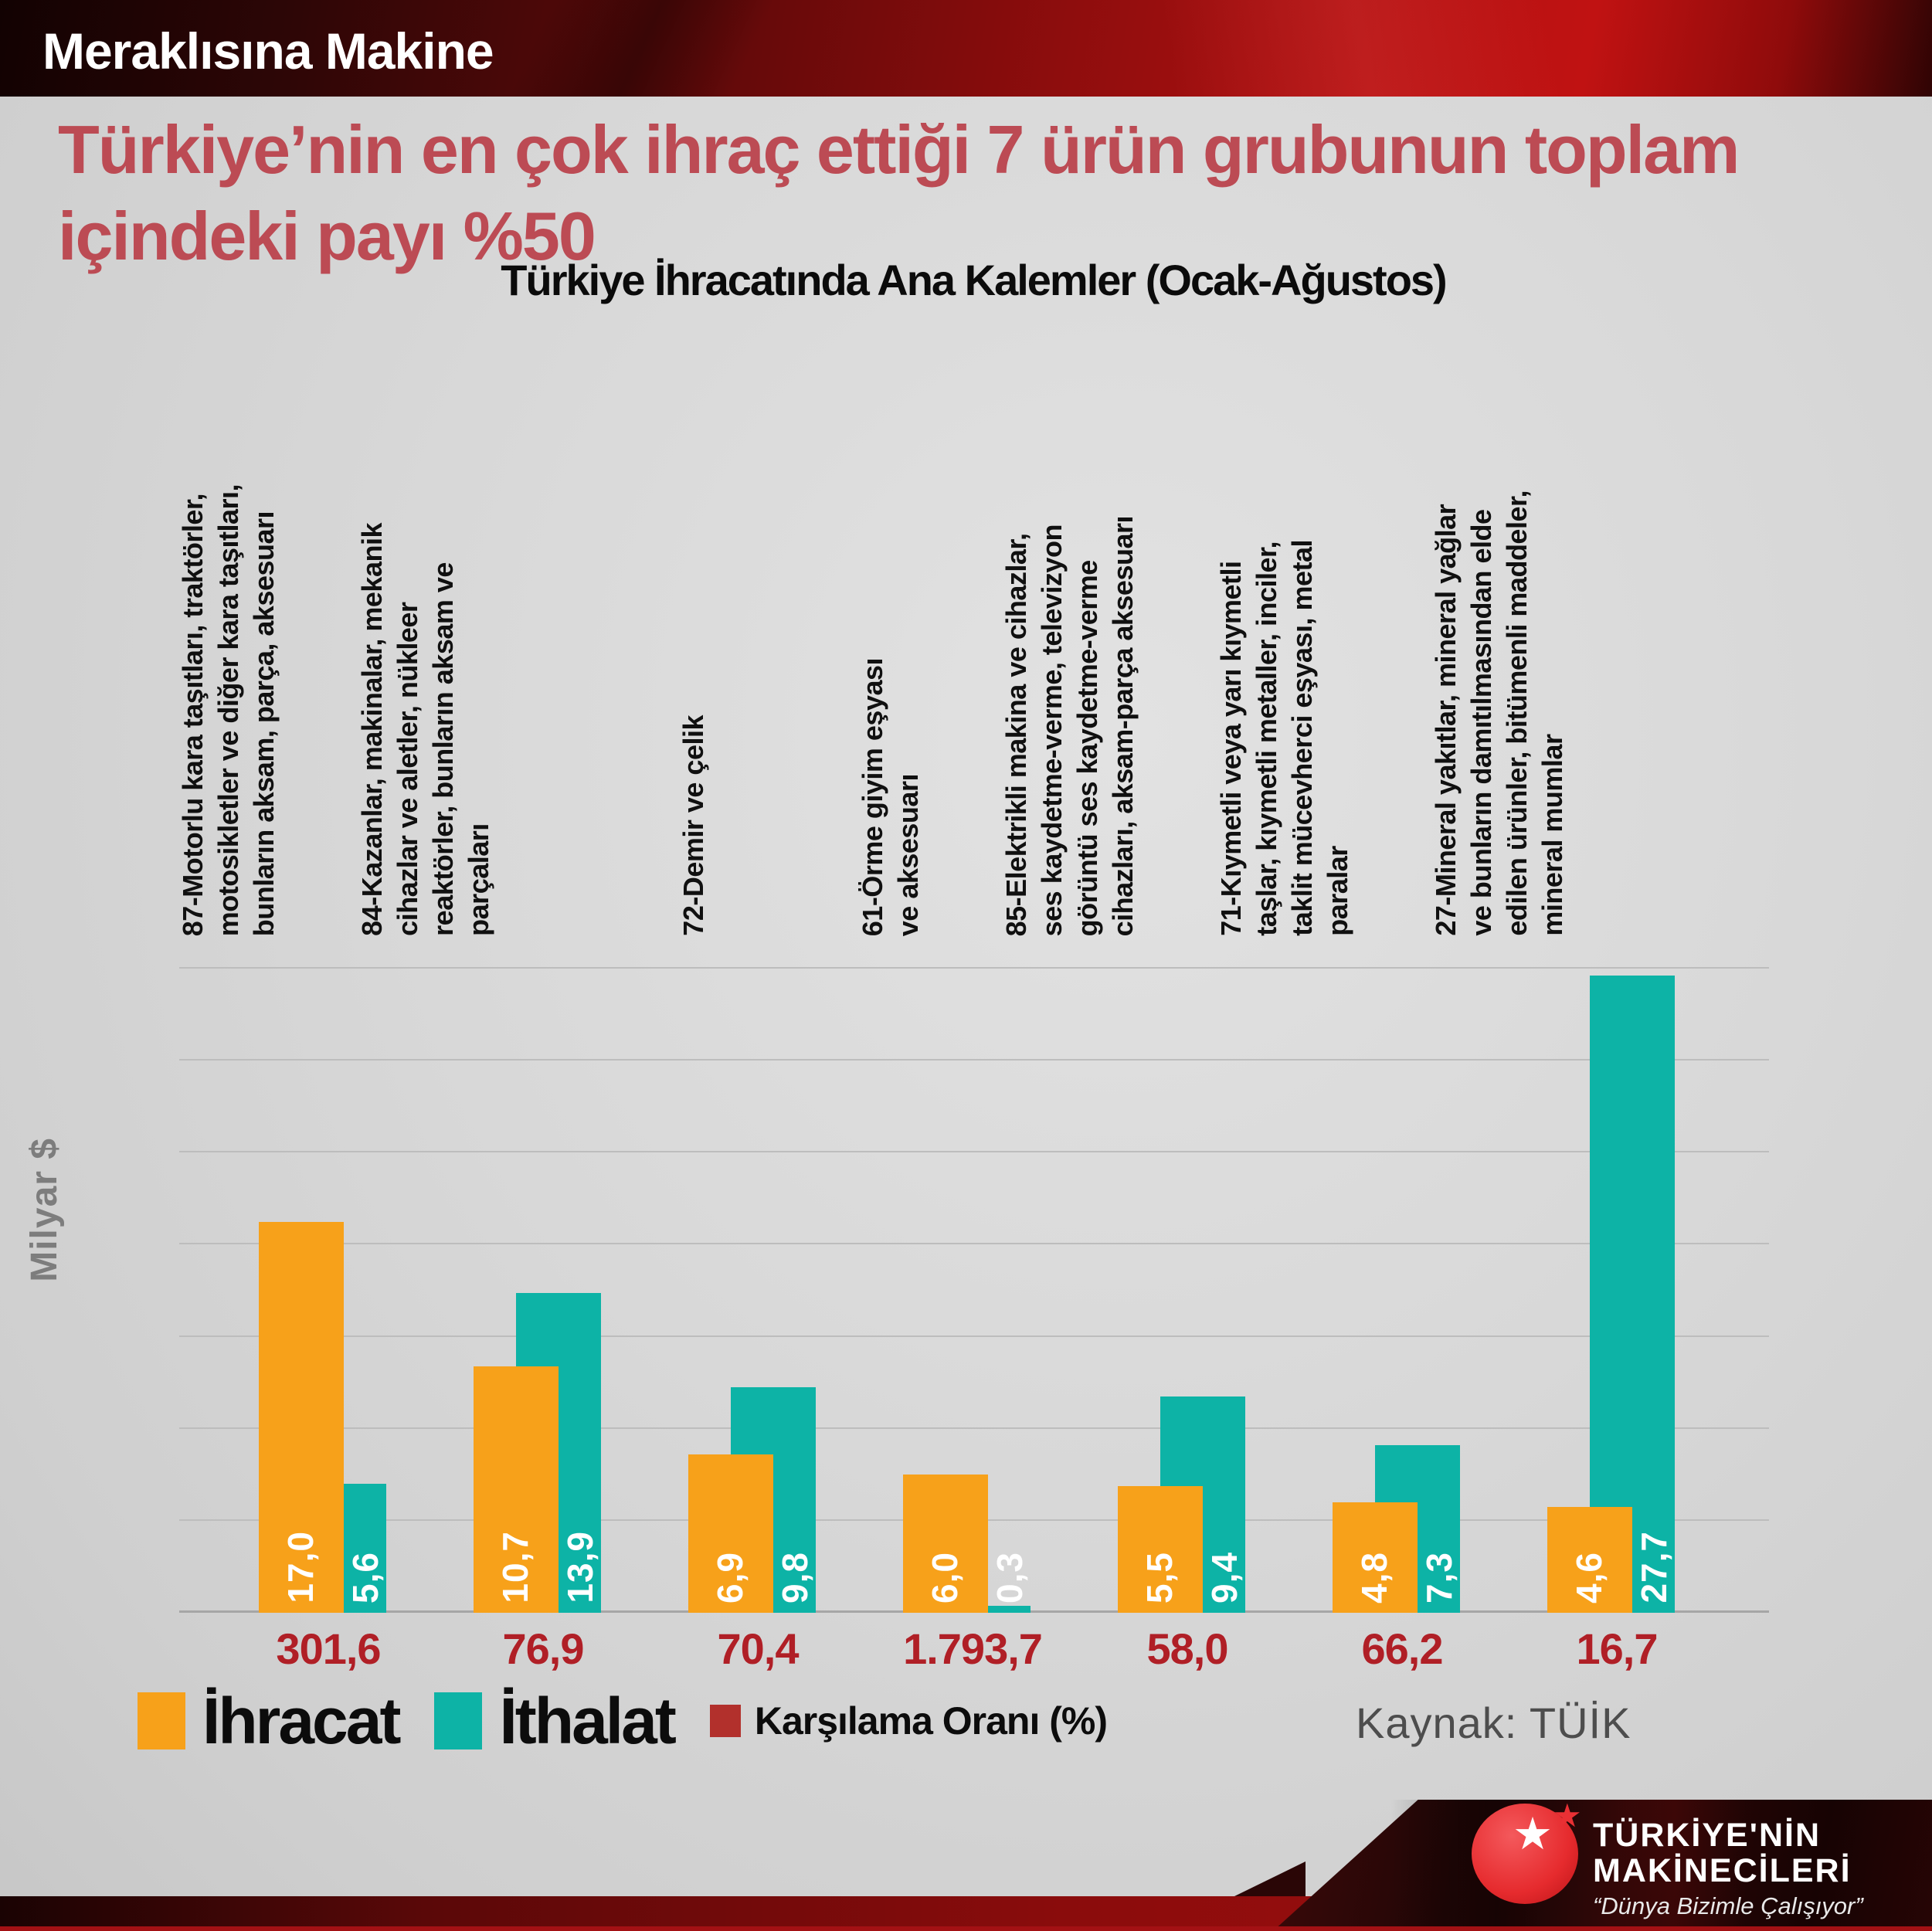 Image resolution: width=1932 pixels, height=1931 pixels. Describe the element at coordinates (587, 1721) in the screenshot. I see `import-legend-label: İthalat` at that location.